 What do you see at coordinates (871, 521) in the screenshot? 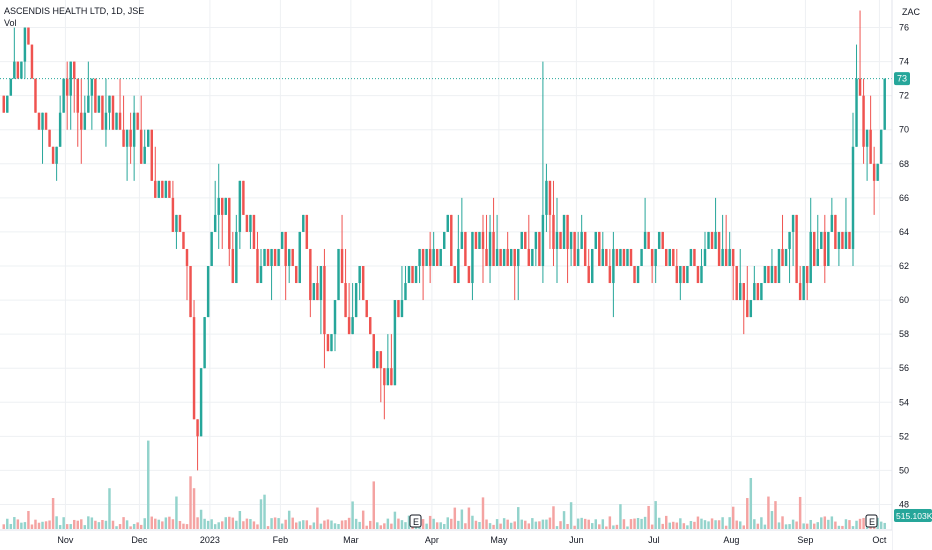
I see `earnings-marker-2: E` at bounding box center [871, 521].